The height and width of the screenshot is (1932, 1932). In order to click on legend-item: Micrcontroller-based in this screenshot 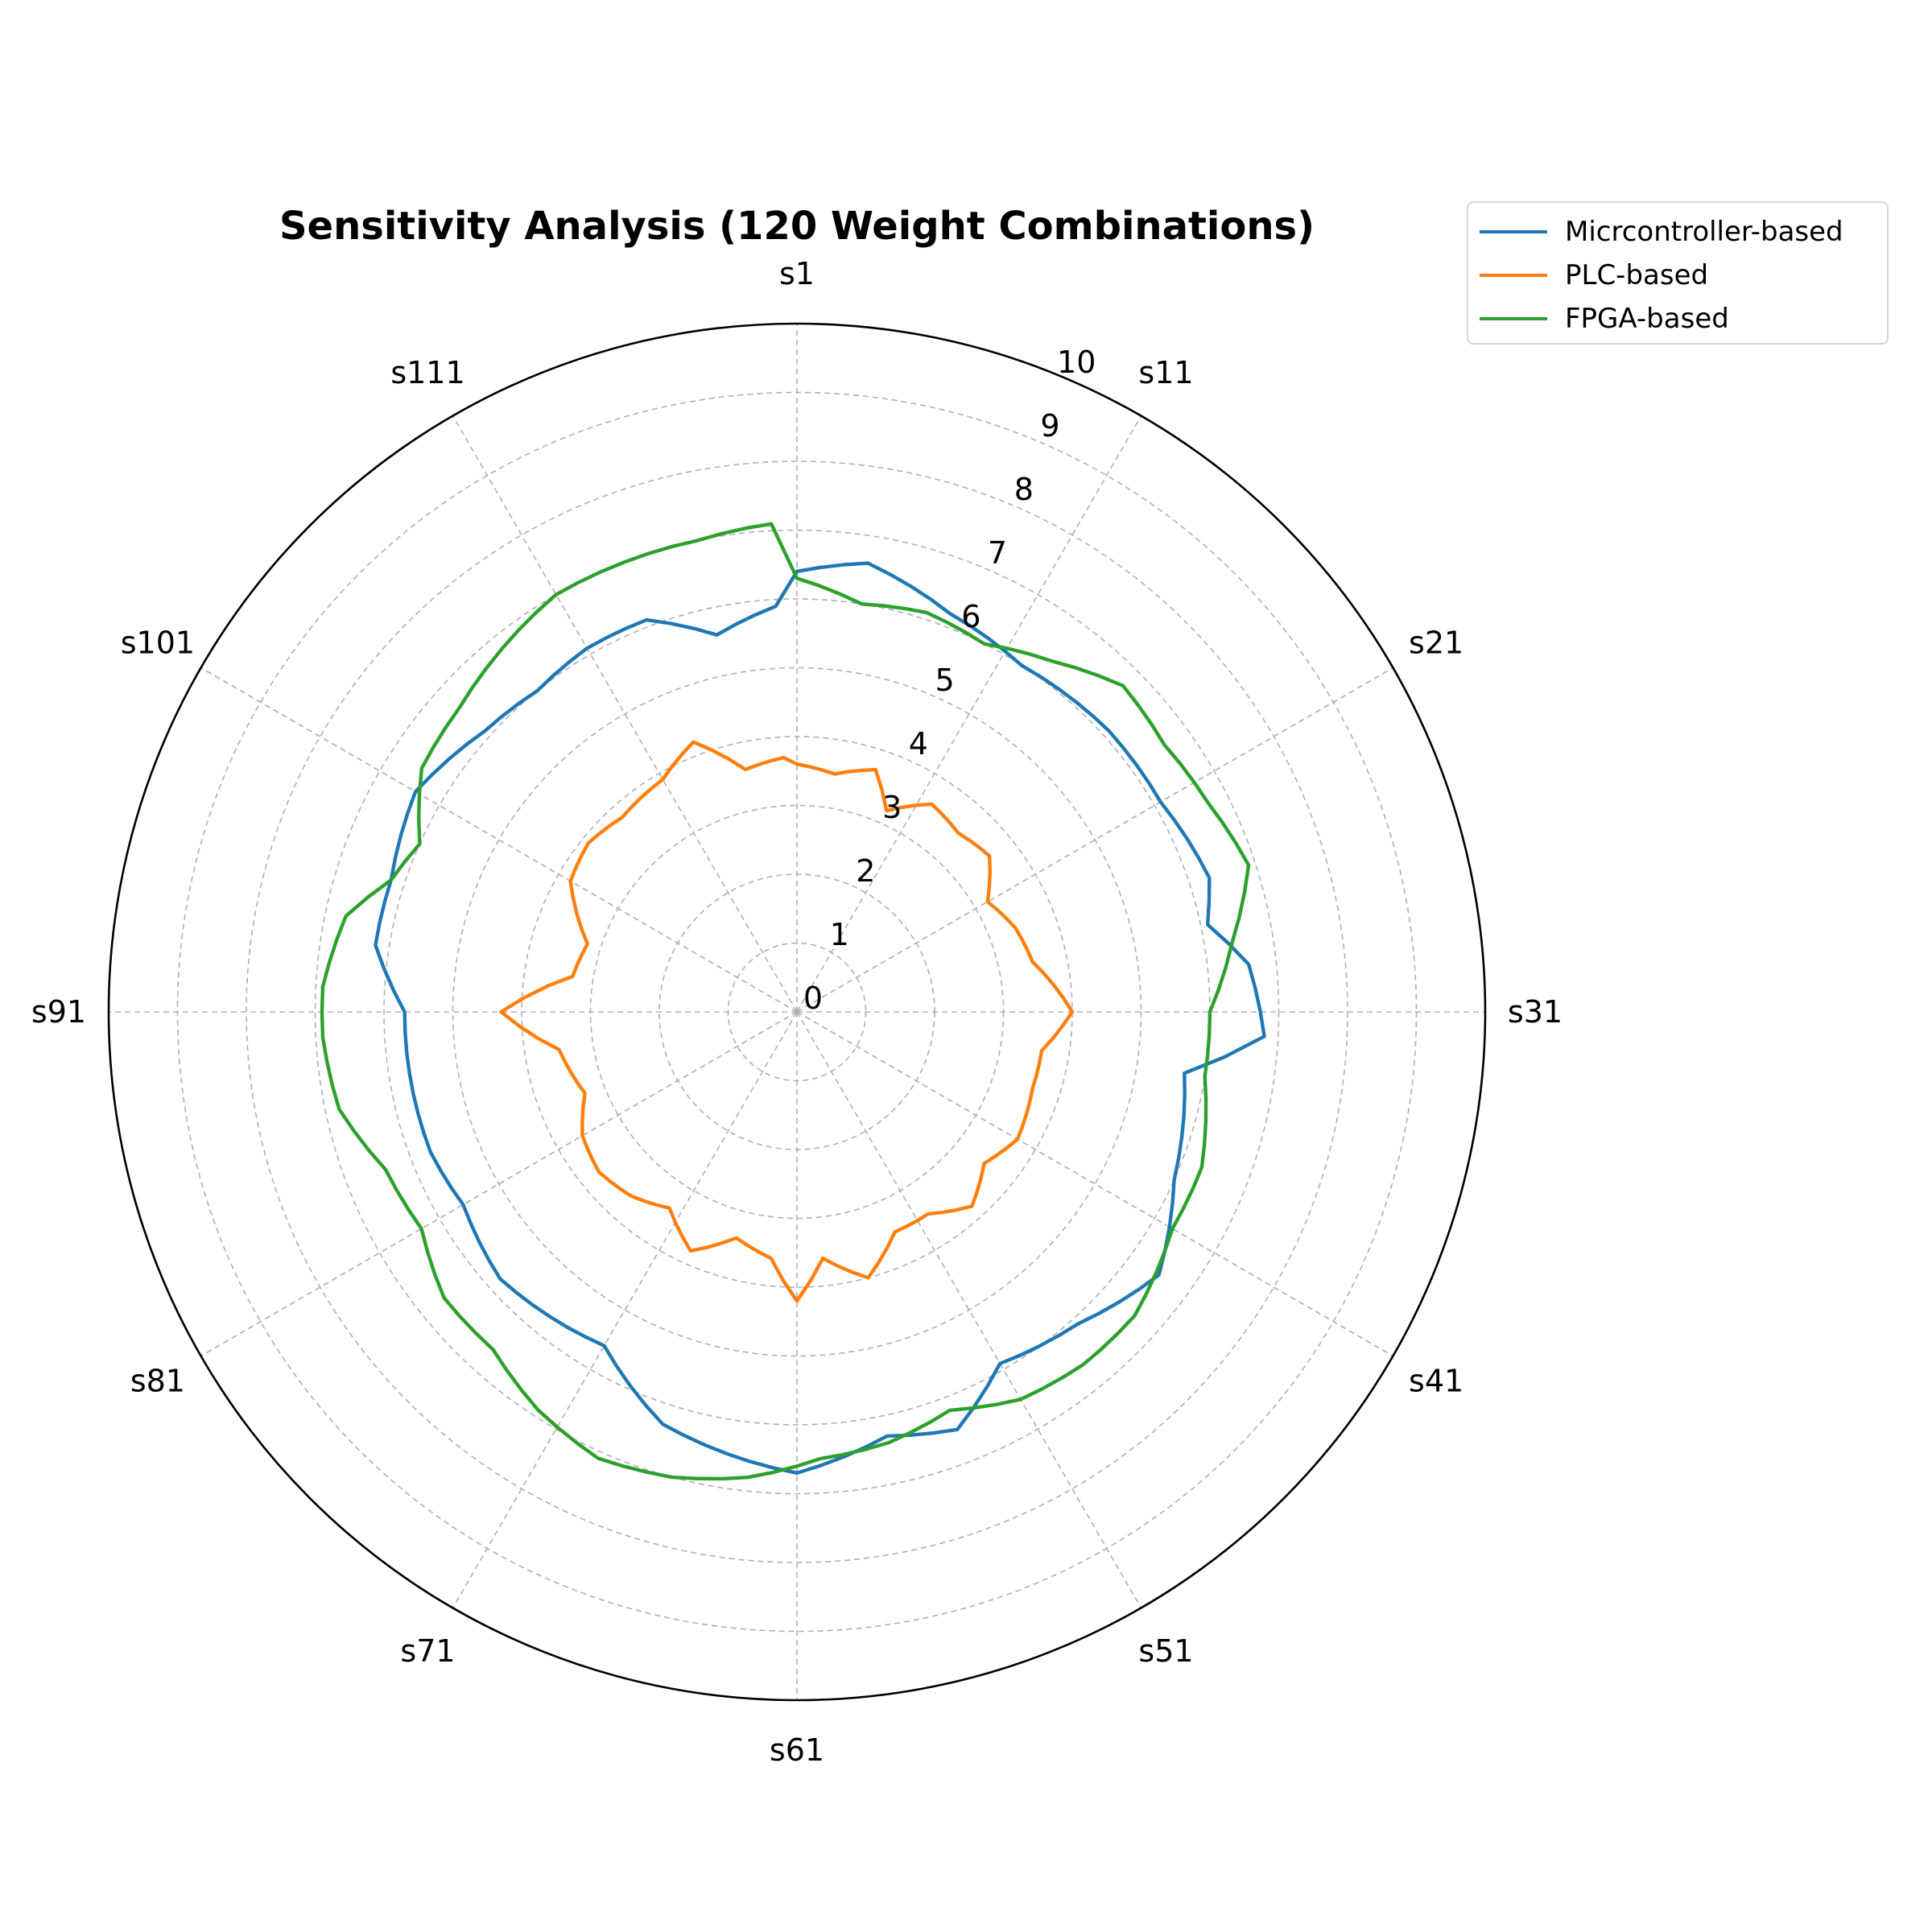, I will do `click(1661, 232)`.